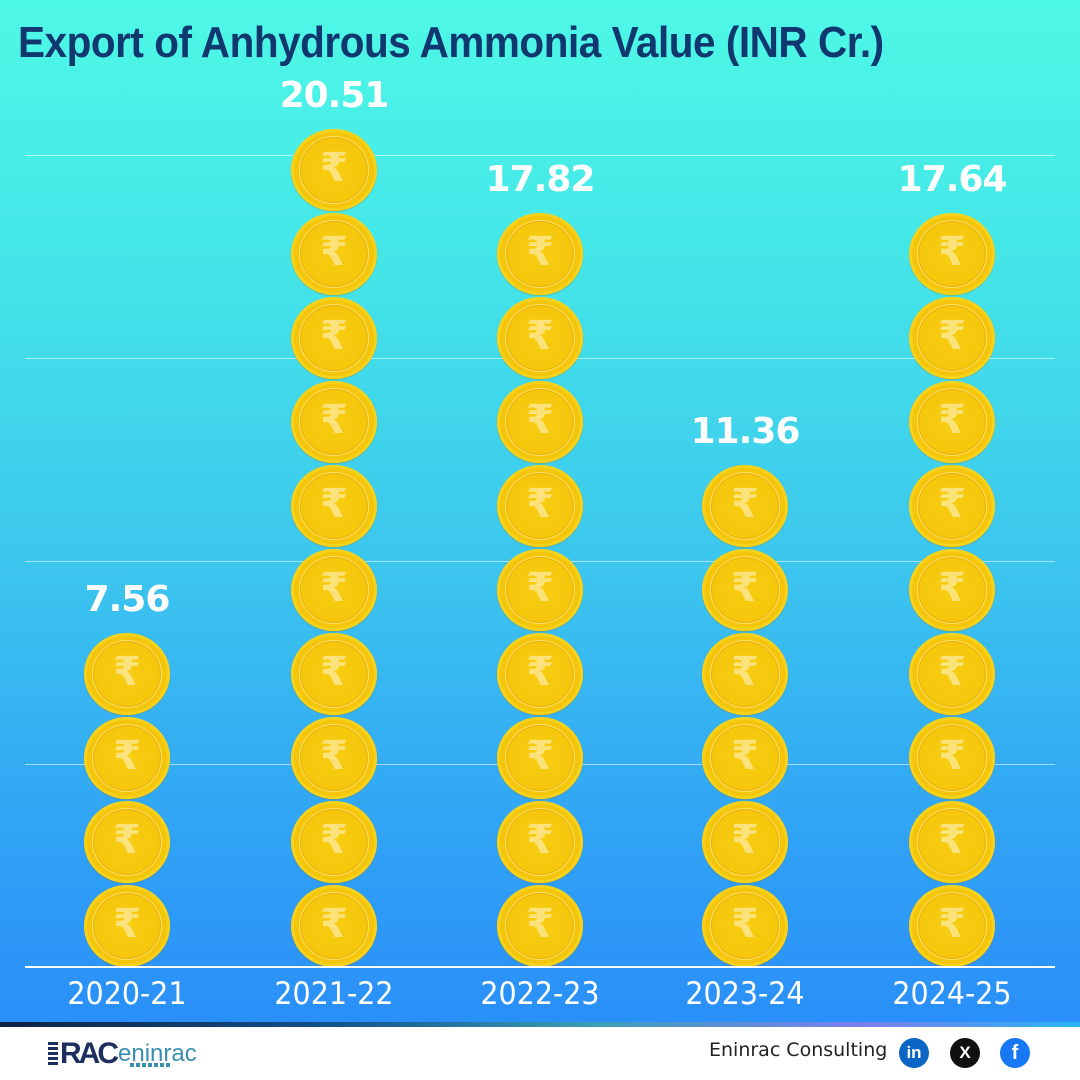  Describe the element at coordinates (127, 599) in the screenshot. I see `value-label: 7.56` at that location.